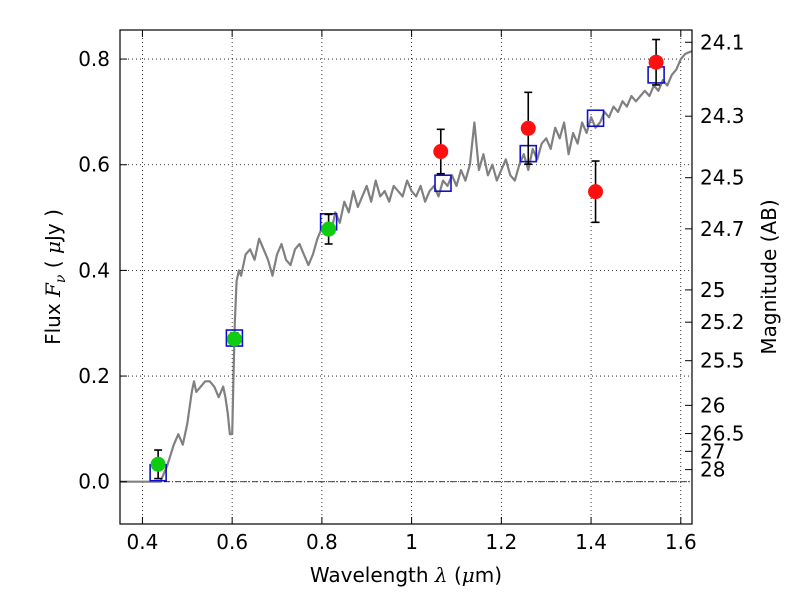 The image size is (800, 600). Describe the element at coordinates (232, 542) in the screenshot. I see `x-tick-label: 0.6` at that location.